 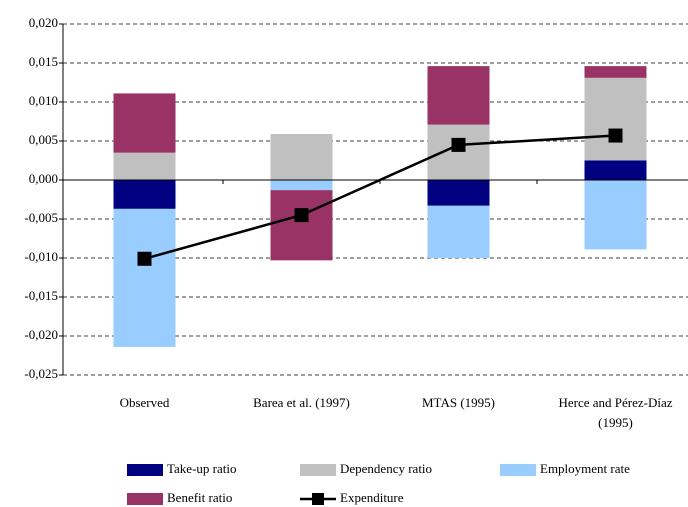 What do you see at coordinates (301, 402) in the screenshot?
I see `x-tick-label: Barea et al. (1997)` at bounding box center [301, 402].